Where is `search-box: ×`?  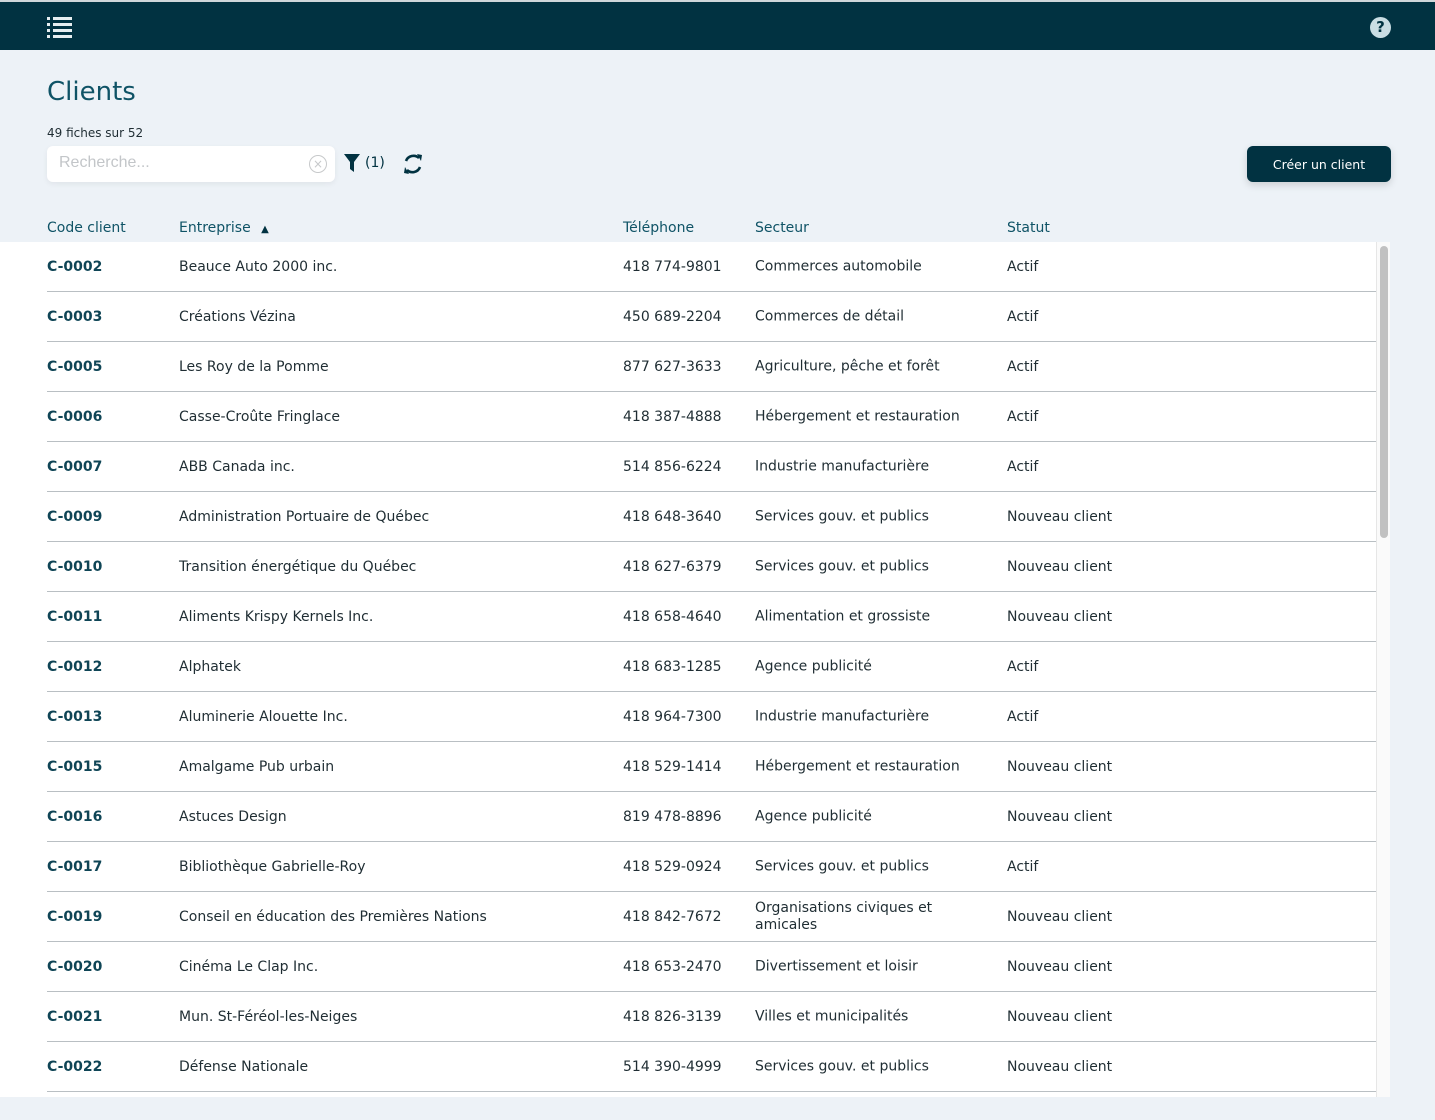
search-box: × is located at coordinates (191, 164).